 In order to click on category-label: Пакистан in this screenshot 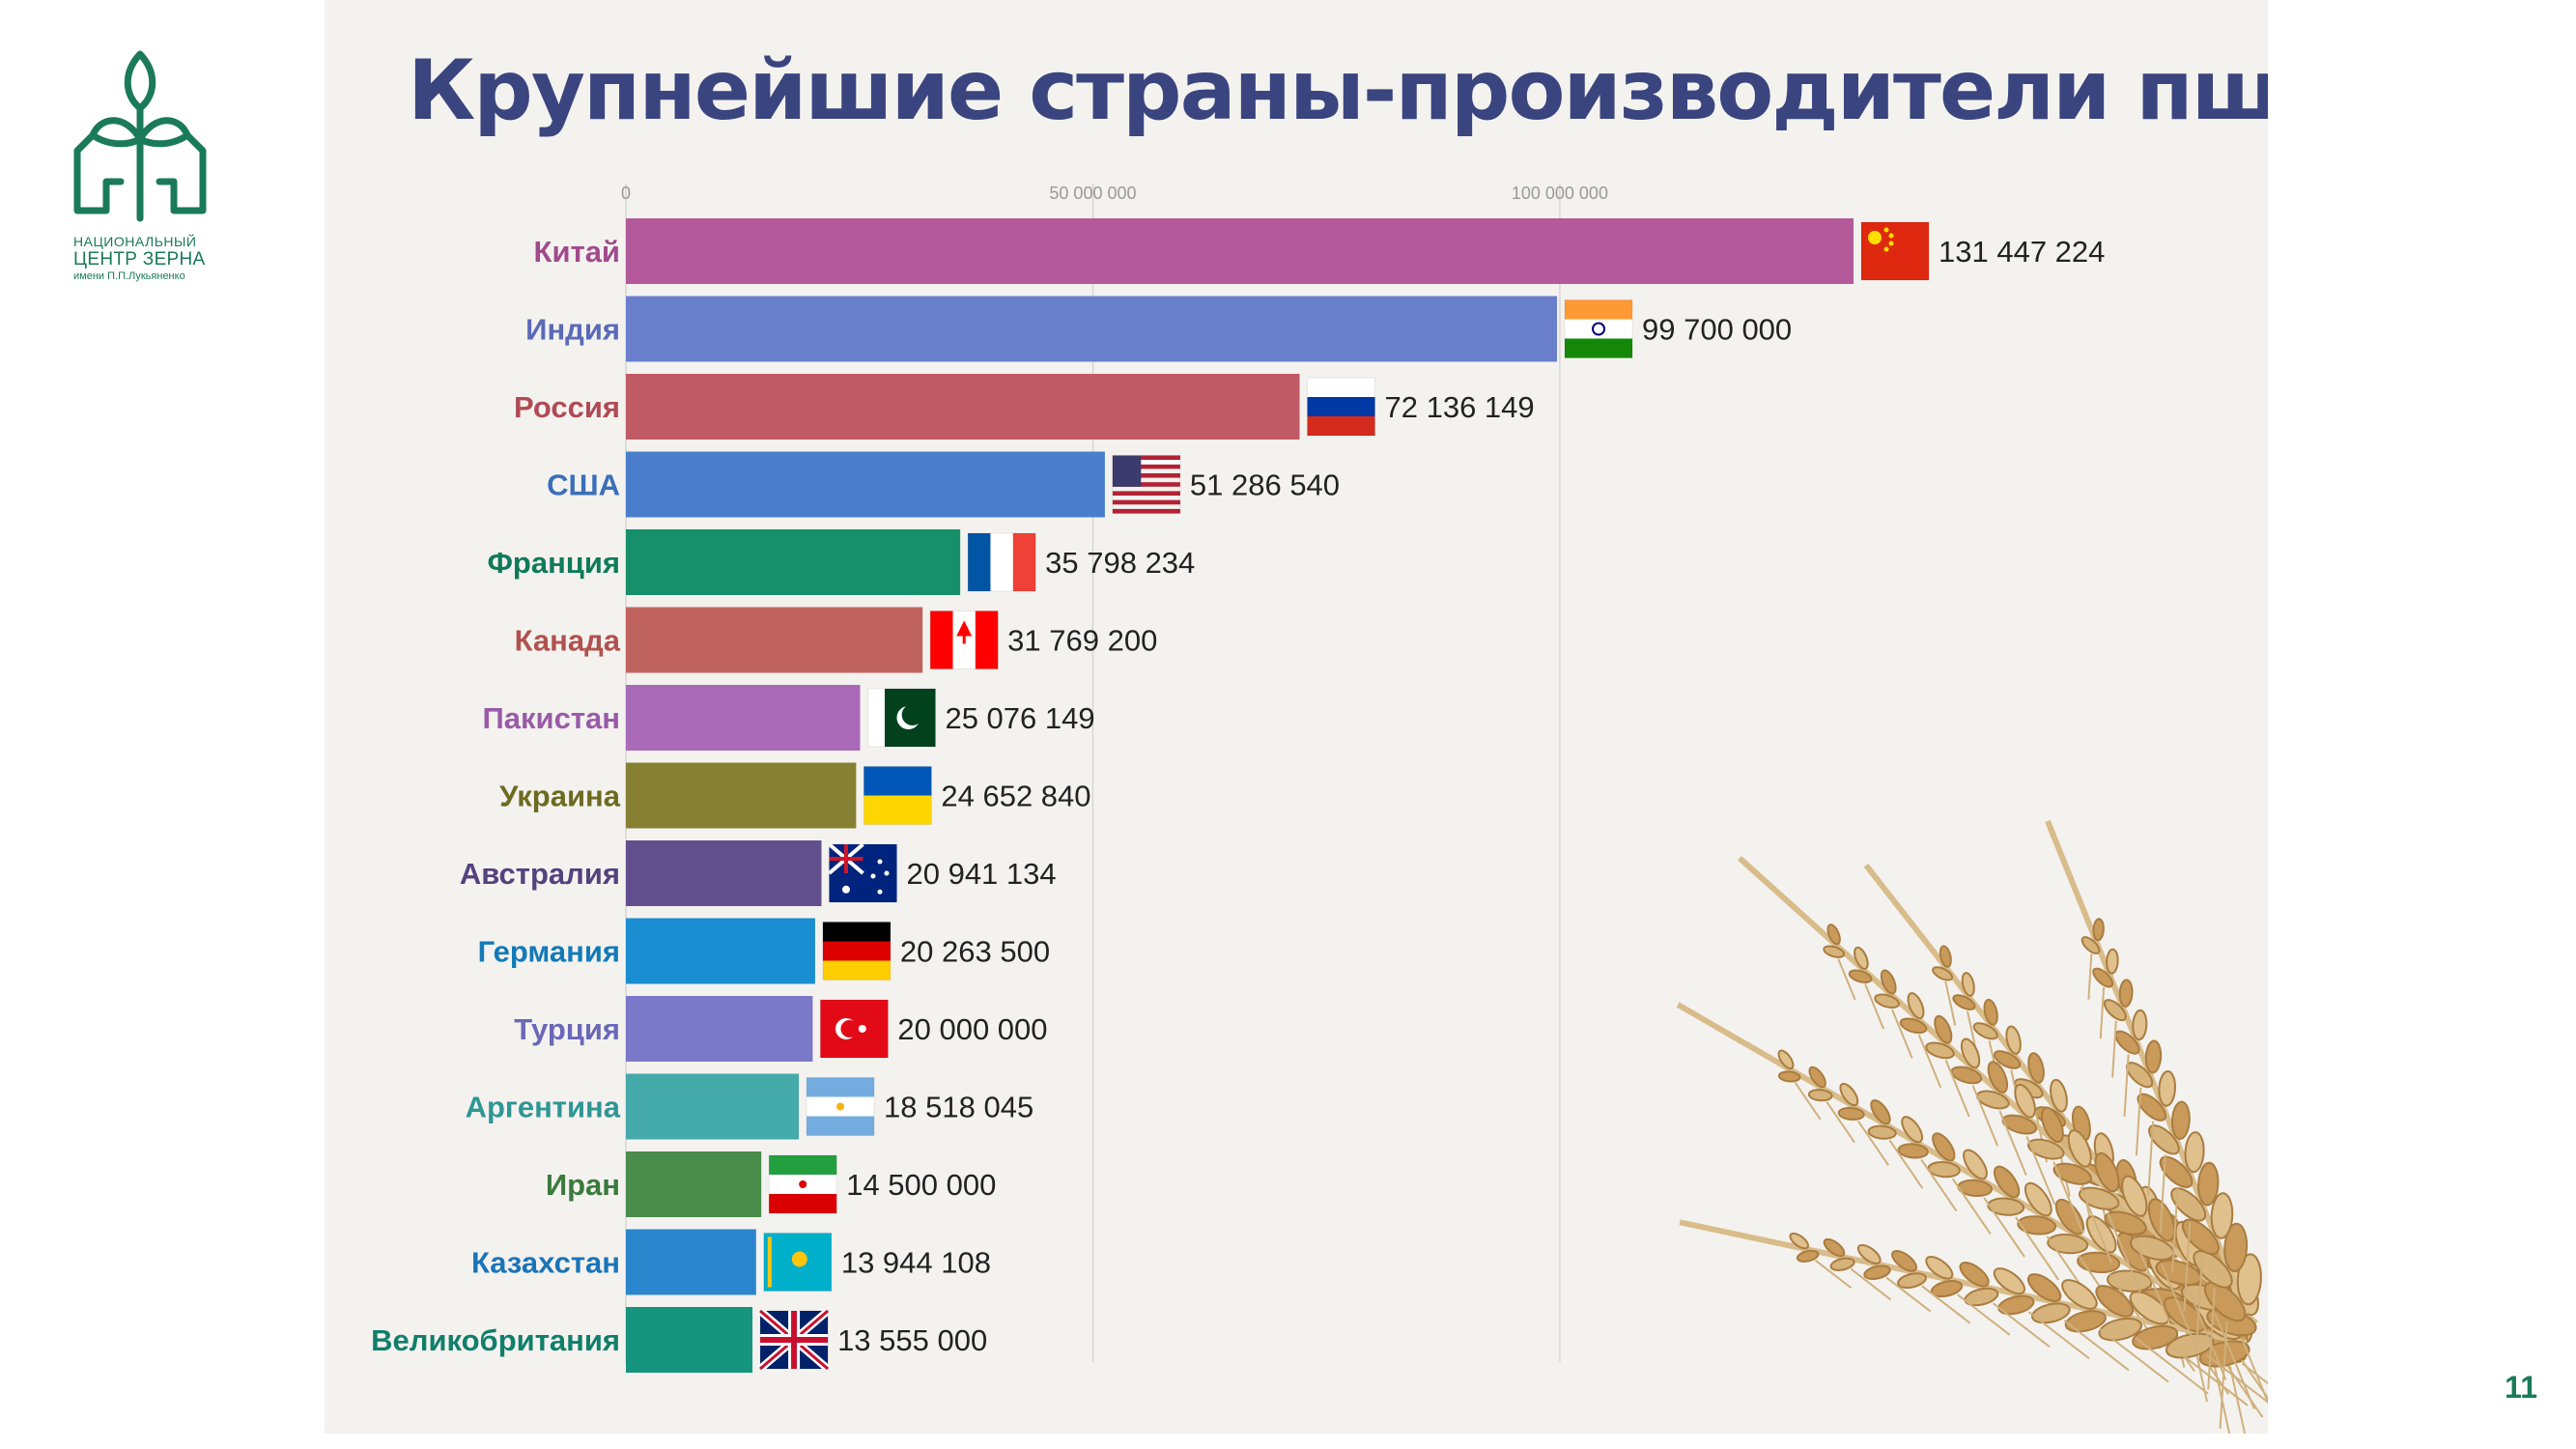, I will do `click(551, 718)`.